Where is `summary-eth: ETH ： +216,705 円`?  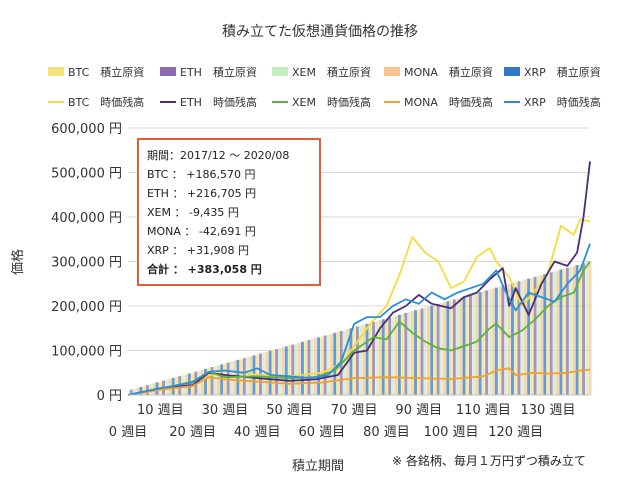 summary-eth: ETH ： +216,705 円 is located at coordinates (202, 193).